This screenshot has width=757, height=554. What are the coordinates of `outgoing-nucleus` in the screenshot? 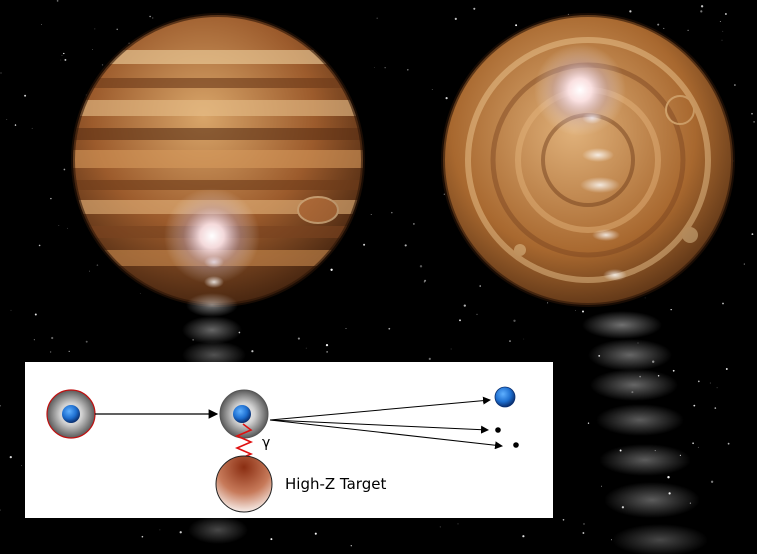 It's located at (505, 397).